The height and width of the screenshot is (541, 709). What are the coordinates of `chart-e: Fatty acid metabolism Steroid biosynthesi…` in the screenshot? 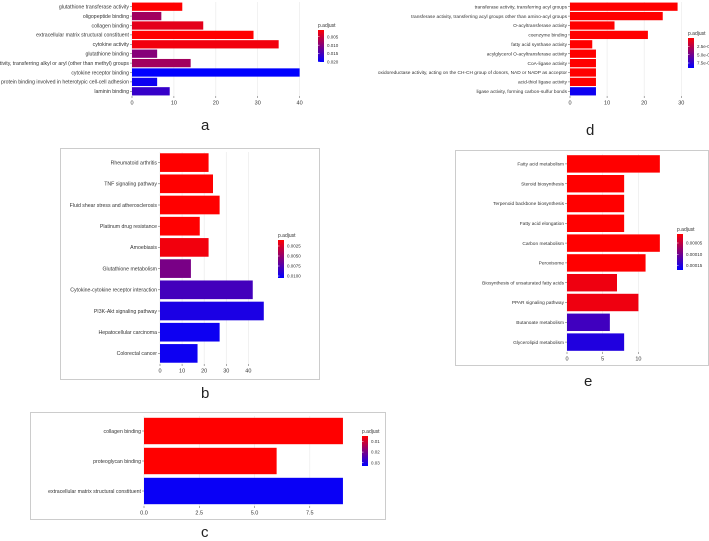 It's located at (582, 258).